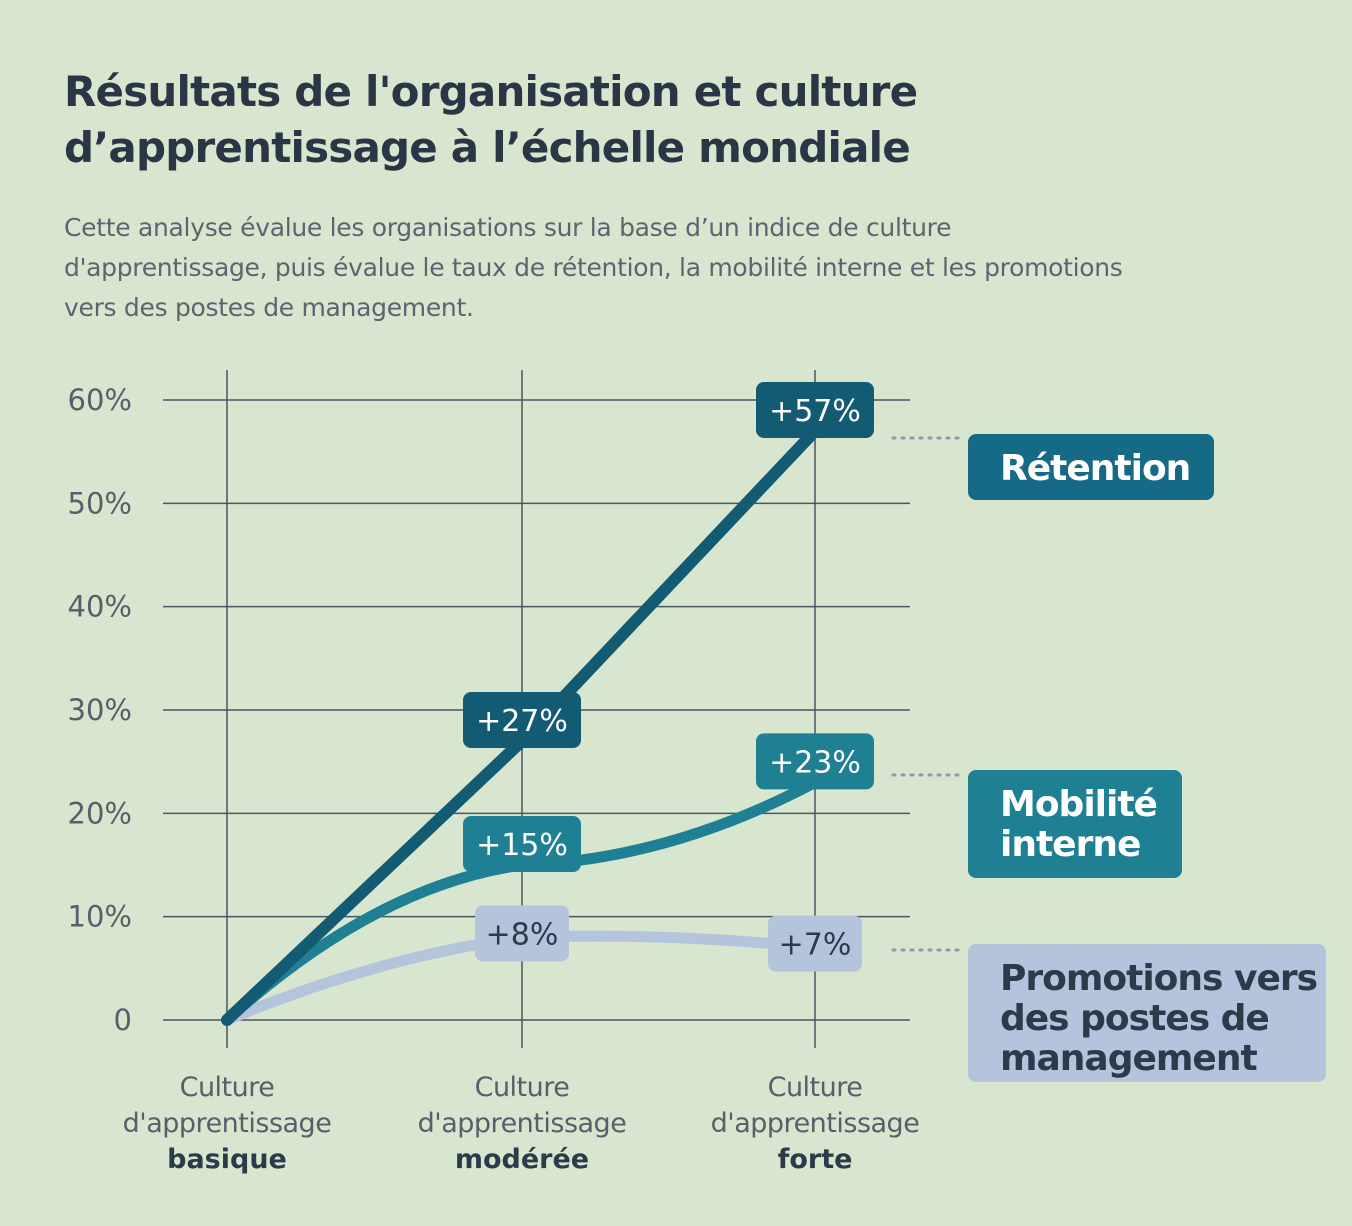 This screenshot has height=1226, width=1352. What do you see at coordinates (522, 1159) in the screenshot?
I see `x-tick-label-bold: modérée` at bounding box center [522, 1159].